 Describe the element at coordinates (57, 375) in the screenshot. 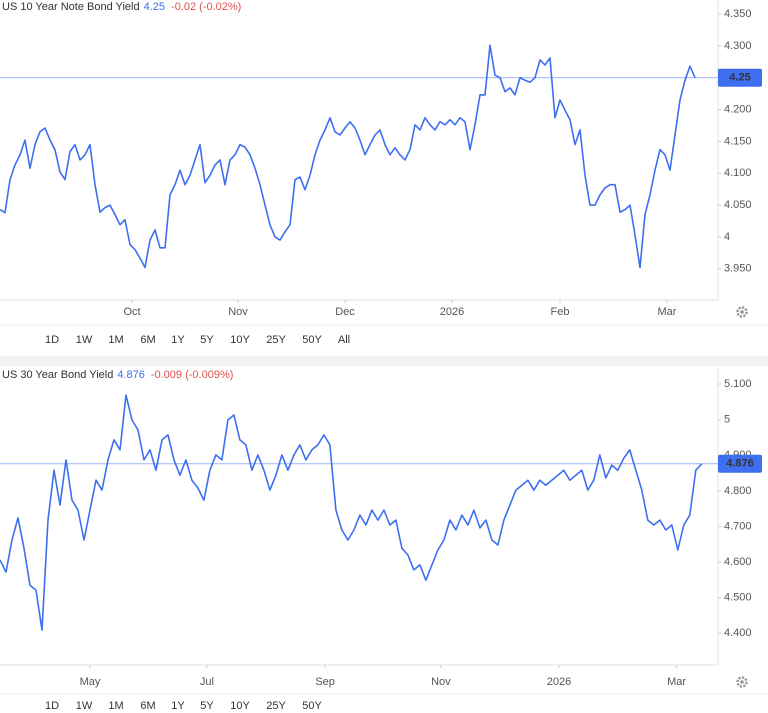

I see `chart-title: US 30 Year Bond Yield` at that location.